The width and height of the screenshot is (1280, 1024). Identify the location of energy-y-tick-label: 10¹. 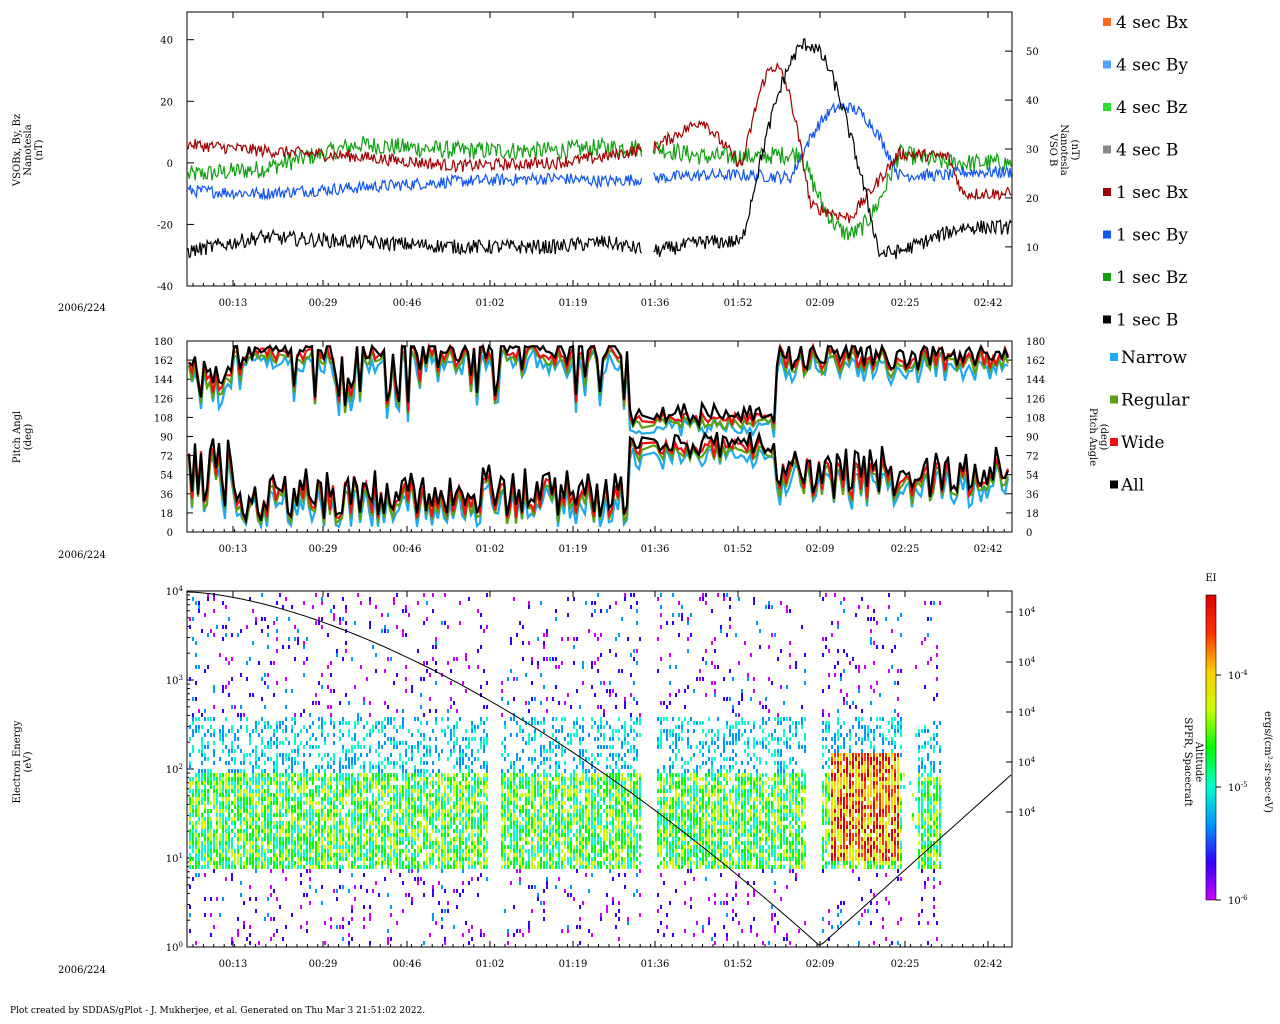
(174, 858).